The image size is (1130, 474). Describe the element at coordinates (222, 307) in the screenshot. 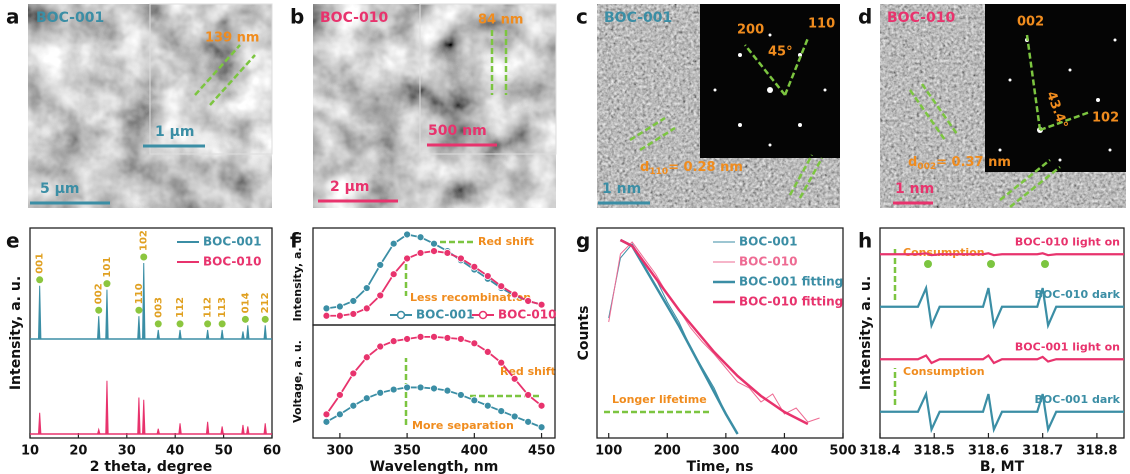

I see `peak-label: 113` at that location.